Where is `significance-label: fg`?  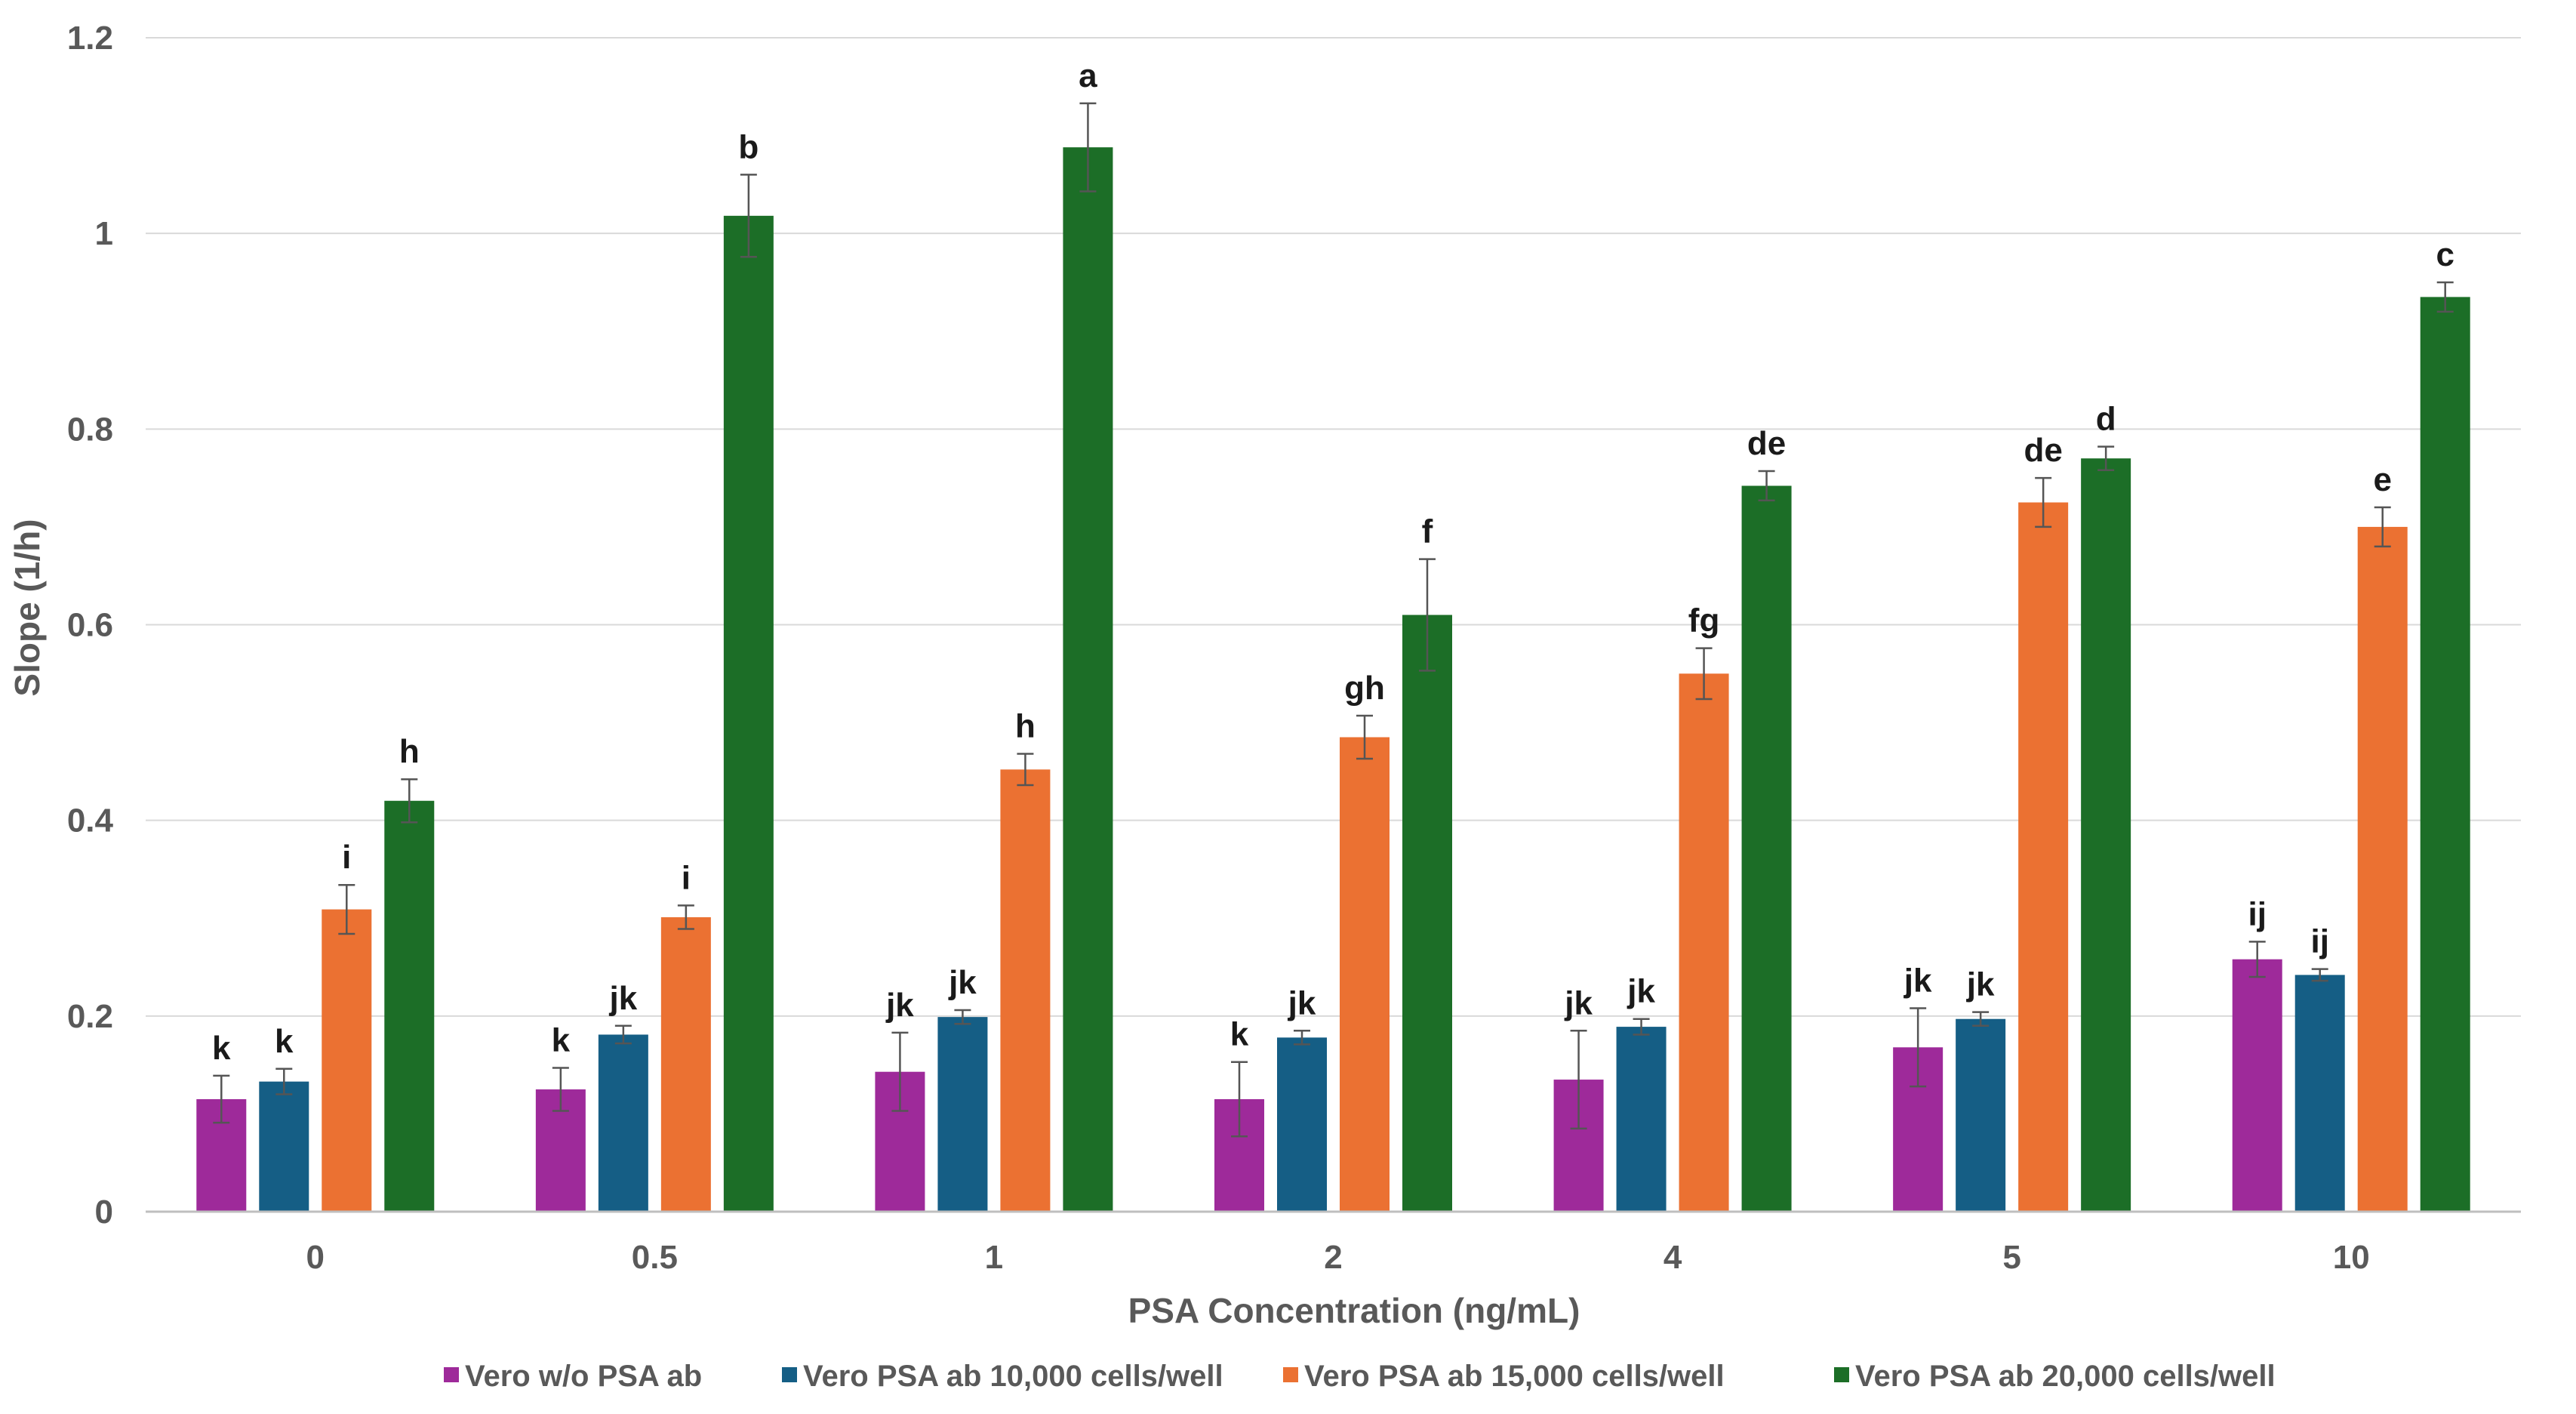
significance-label: fg is located at coordinates (1704, 620).